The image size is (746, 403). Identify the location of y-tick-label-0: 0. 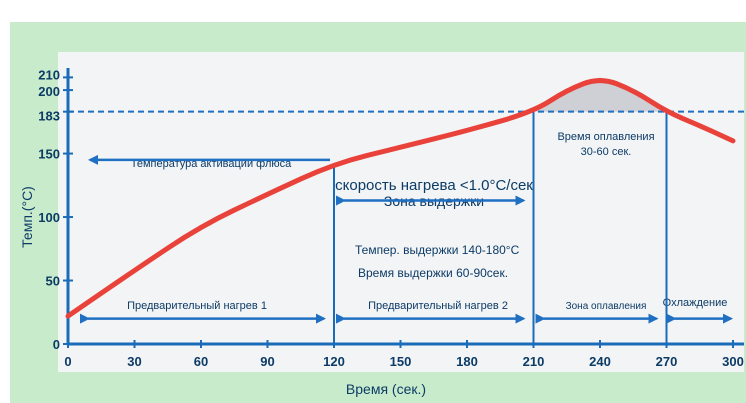
(56, 344).